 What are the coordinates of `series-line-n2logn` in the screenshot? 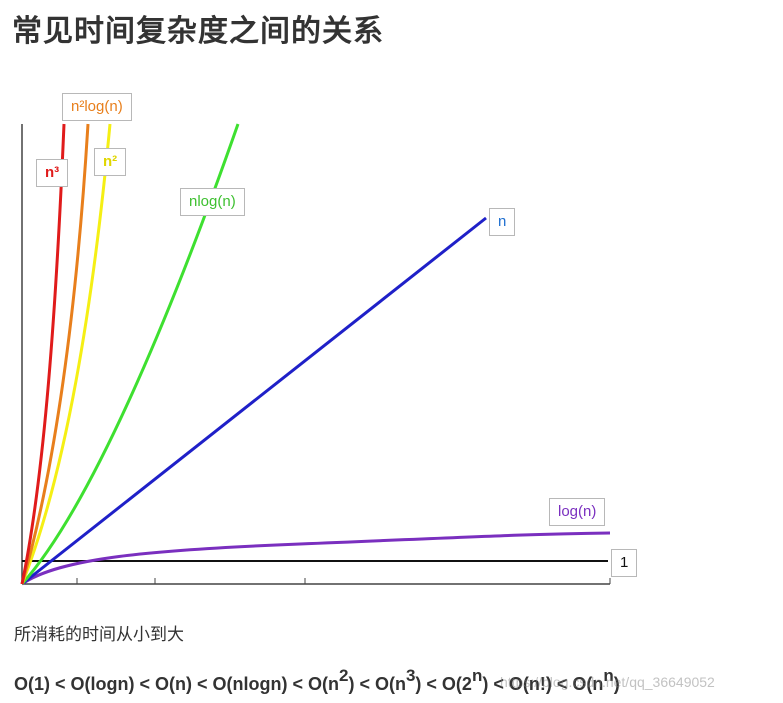 It's located at (55, 354).